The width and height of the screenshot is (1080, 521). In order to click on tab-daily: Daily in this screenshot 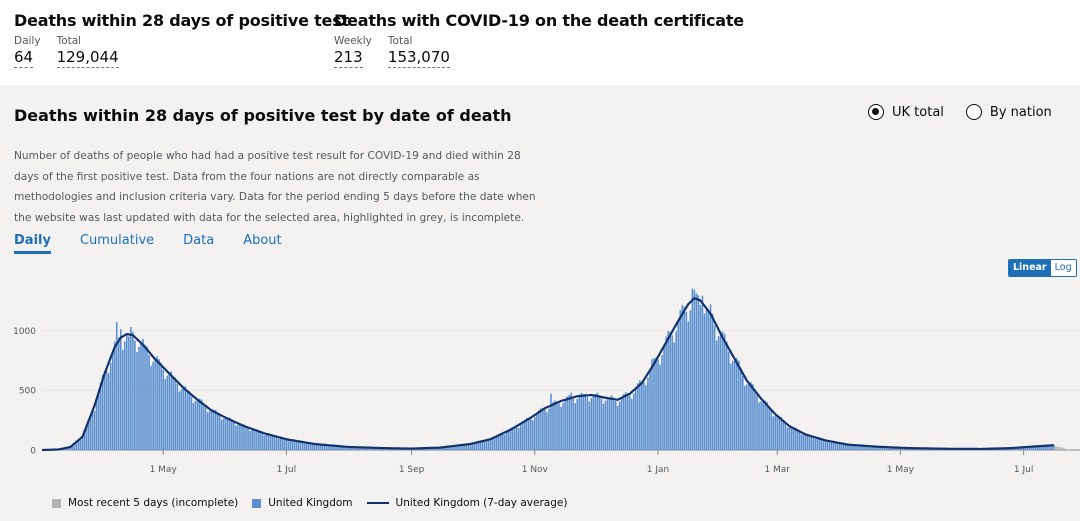, I will do `click(32, 243)`.